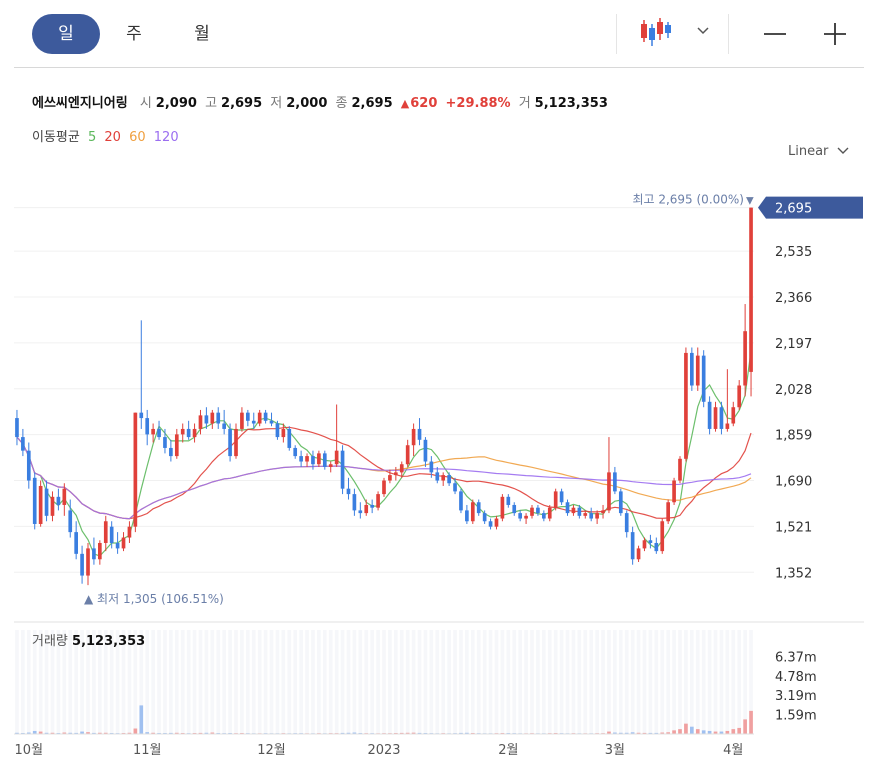 This screenshot has height=769, width=873. What do you see at coordinates (211, 103) in the screenshot?
I see `high-label: 고` at bounding box center [211, 103].